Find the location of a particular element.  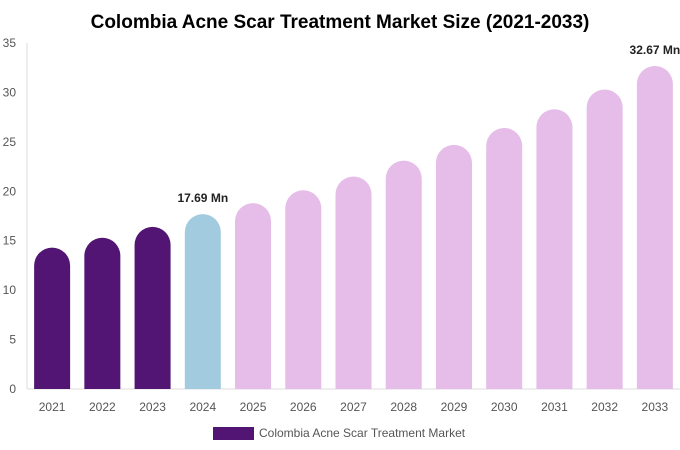

x-tick-label: 2024 is located at coordinates (202, 407).